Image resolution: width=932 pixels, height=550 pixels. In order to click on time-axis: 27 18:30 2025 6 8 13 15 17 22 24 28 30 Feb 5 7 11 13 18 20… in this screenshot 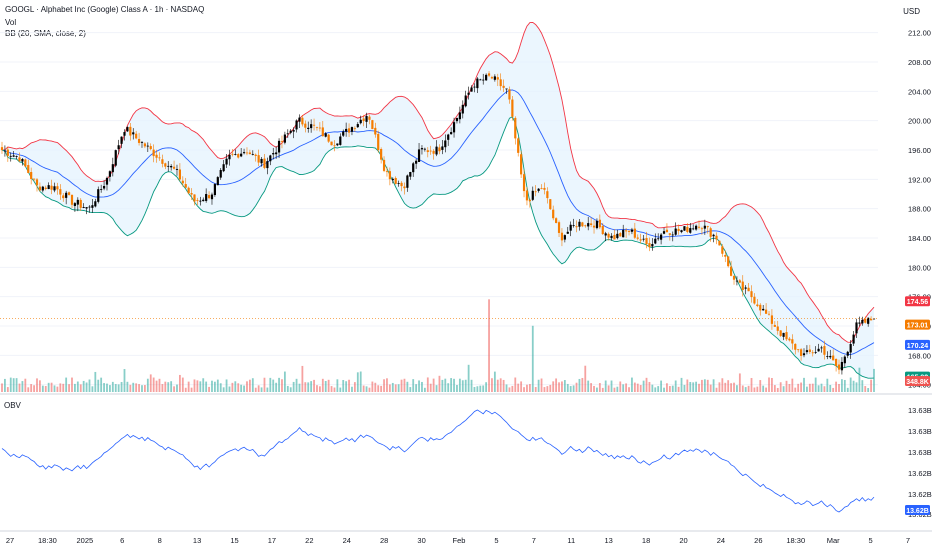, I will do `click(466, 537)`.